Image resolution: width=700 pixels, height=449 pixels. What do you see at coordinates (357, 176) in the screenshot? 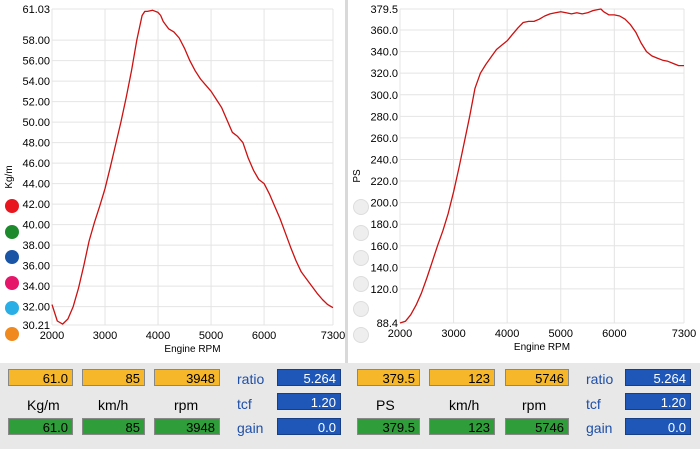
I see `y-axis-title: PS` at bounding box center [357, 176].